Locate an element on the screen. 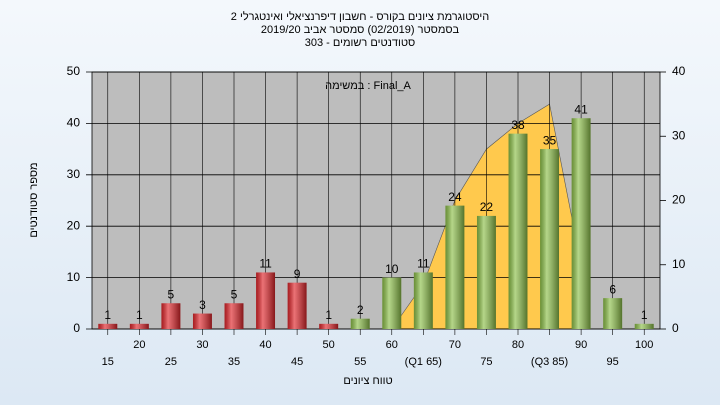 The height and width of the screenshot is (405, 720). x-tick-label: 75 is located at coordinates (486, 362).